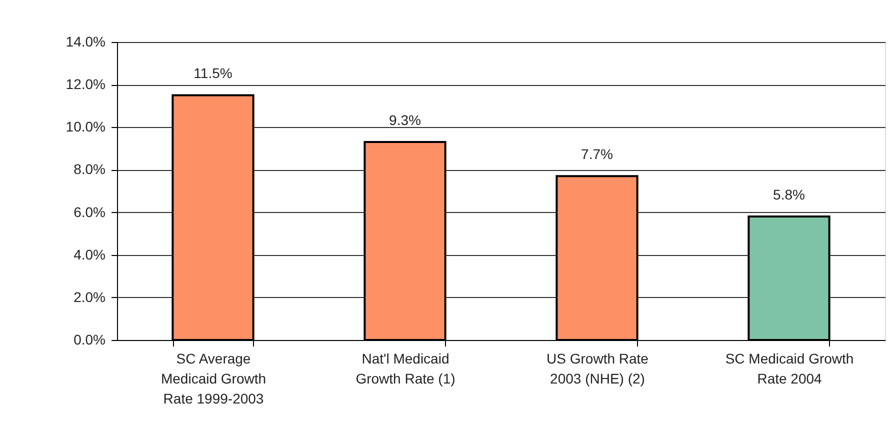 The height and width of the screenshot is (435, 888). What do you see at coordinates (789, 368) in the screenshot?
I see `x-tick-label: SC Medicaid Growth Rate 2004` at bounding box center [789, 368].